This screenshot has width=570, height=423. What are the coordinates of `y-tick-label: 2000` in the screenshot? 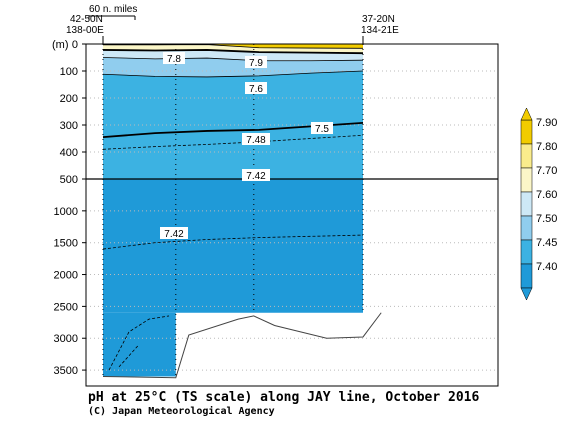 It's located at (66, 276).